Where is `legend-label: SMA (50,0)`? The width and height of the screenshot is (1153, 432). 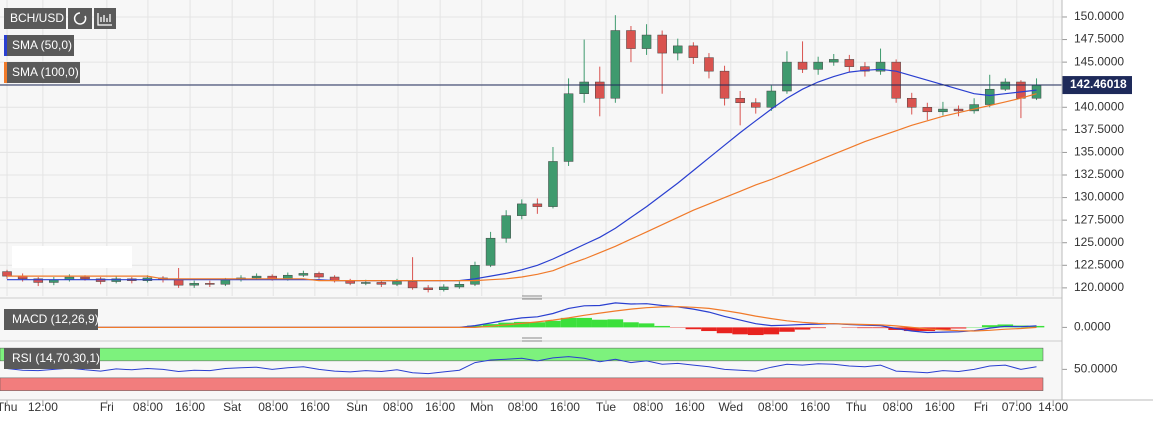
legend-label: SMA (50,0) is located at coordinates (42, 45).